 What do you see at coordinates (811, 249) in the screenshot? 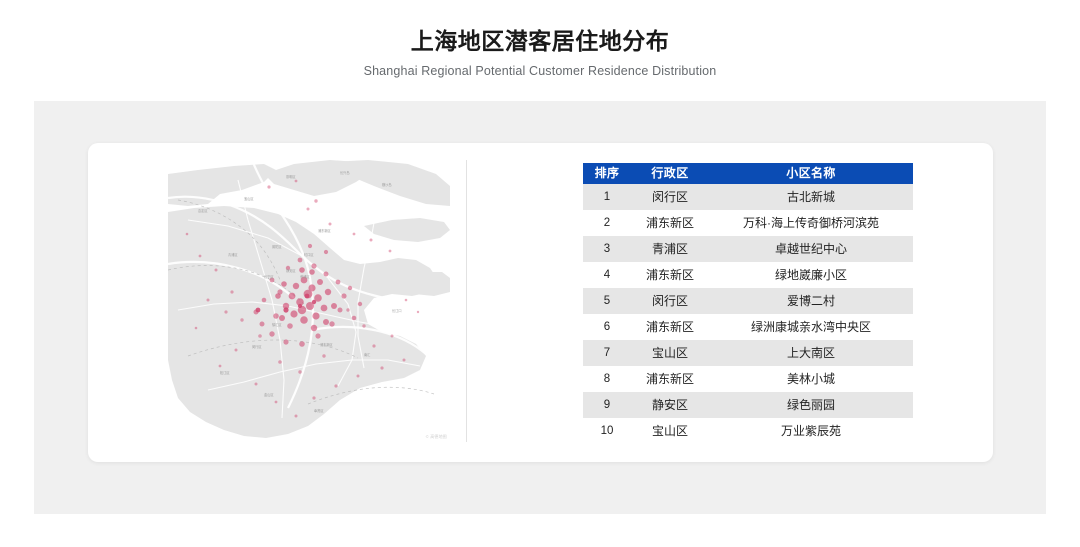
I see `cell-community: 卓越世纪中心` at bounding box center [811, 249].